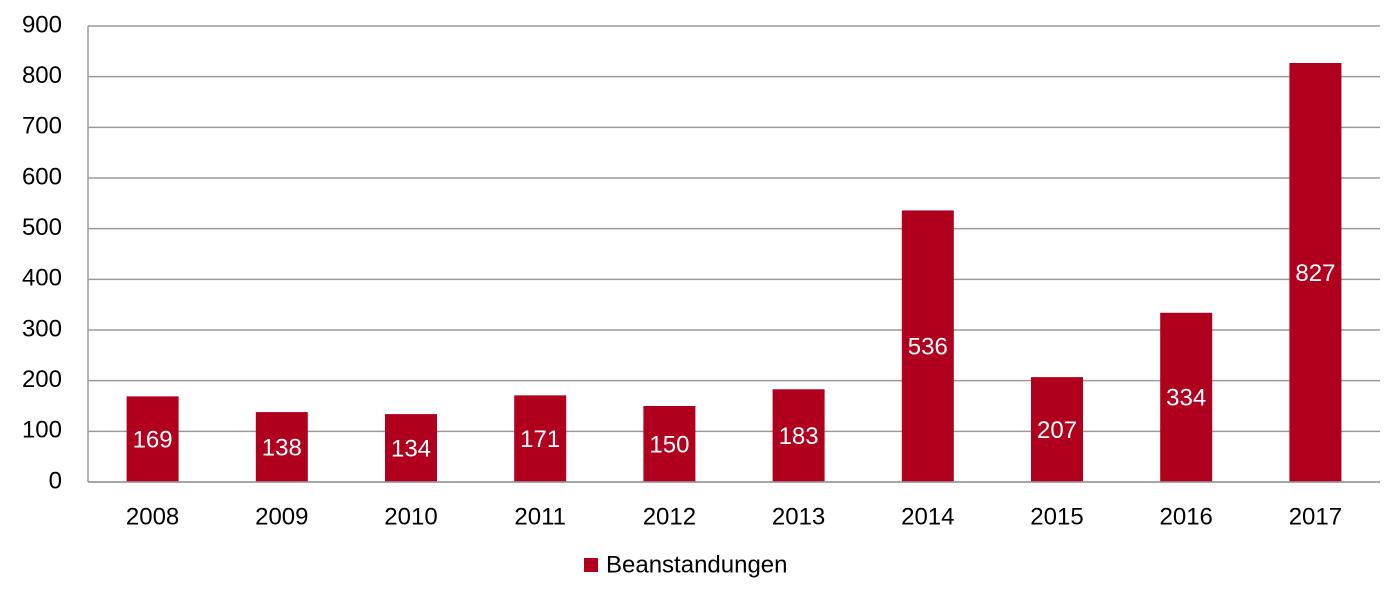  What do you see at coordinates (42, 126) in the screenshot?
I see `y-tick-label: 700` at bounding box center [42, 126].